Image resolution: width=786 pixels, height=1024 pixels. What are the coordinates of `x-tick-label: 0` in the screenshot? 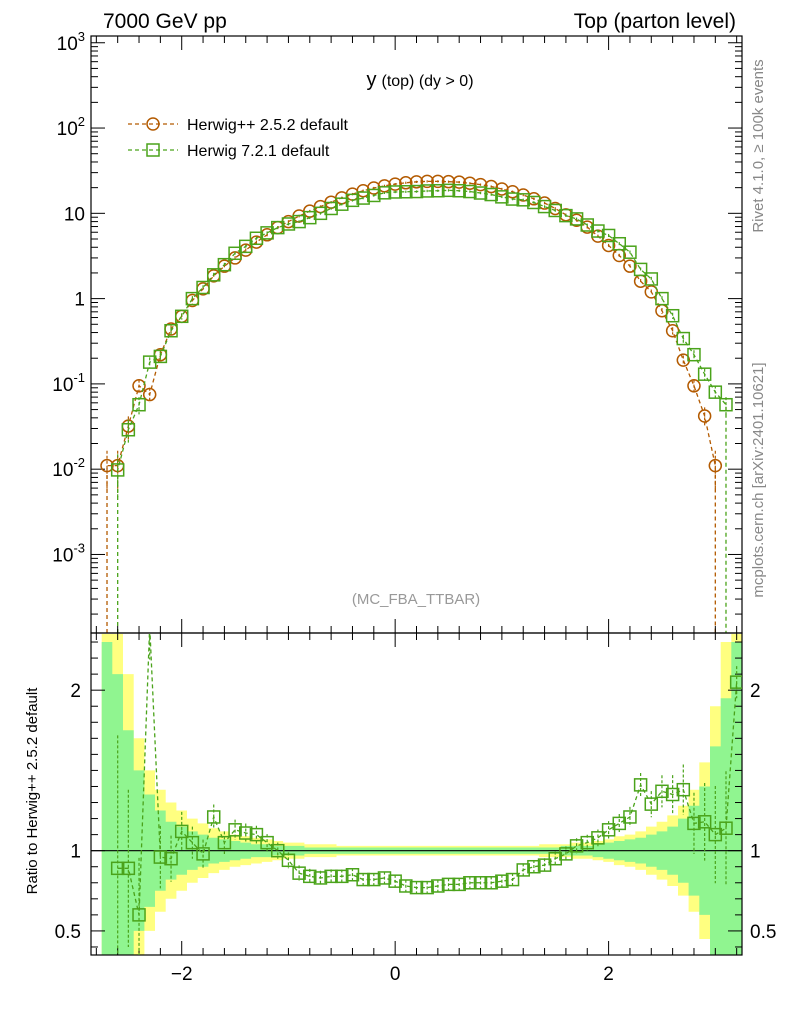 It's located at (395, 974).